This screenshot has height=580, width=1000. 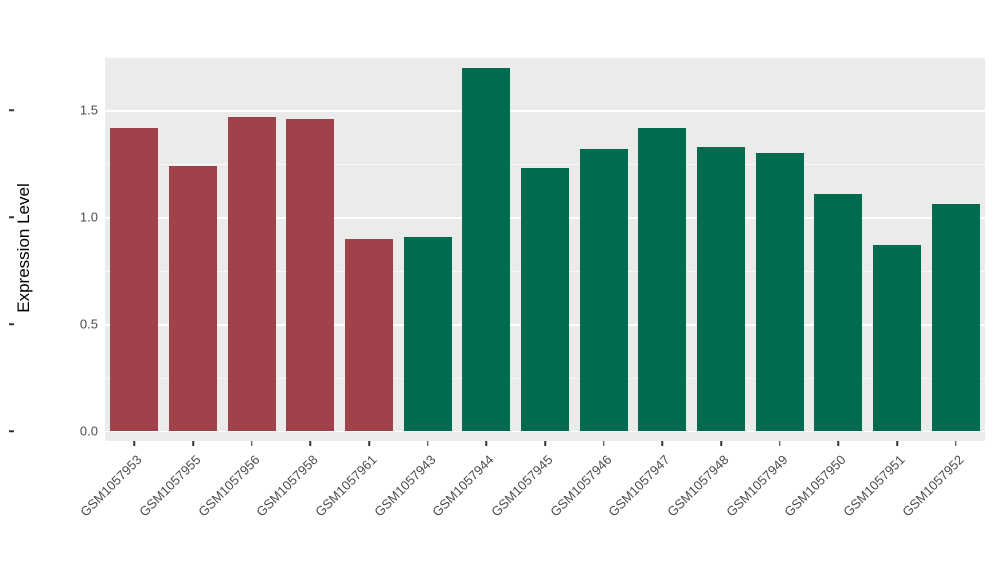 I want to click on x-tick-label: GSM1057944, so click(x=463, y=486).